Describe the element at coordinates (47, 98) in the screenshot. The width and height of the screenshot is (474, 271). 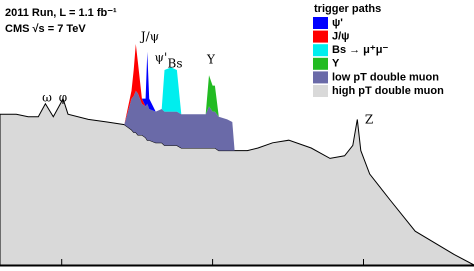
I see `peak-label: ω` at that location.